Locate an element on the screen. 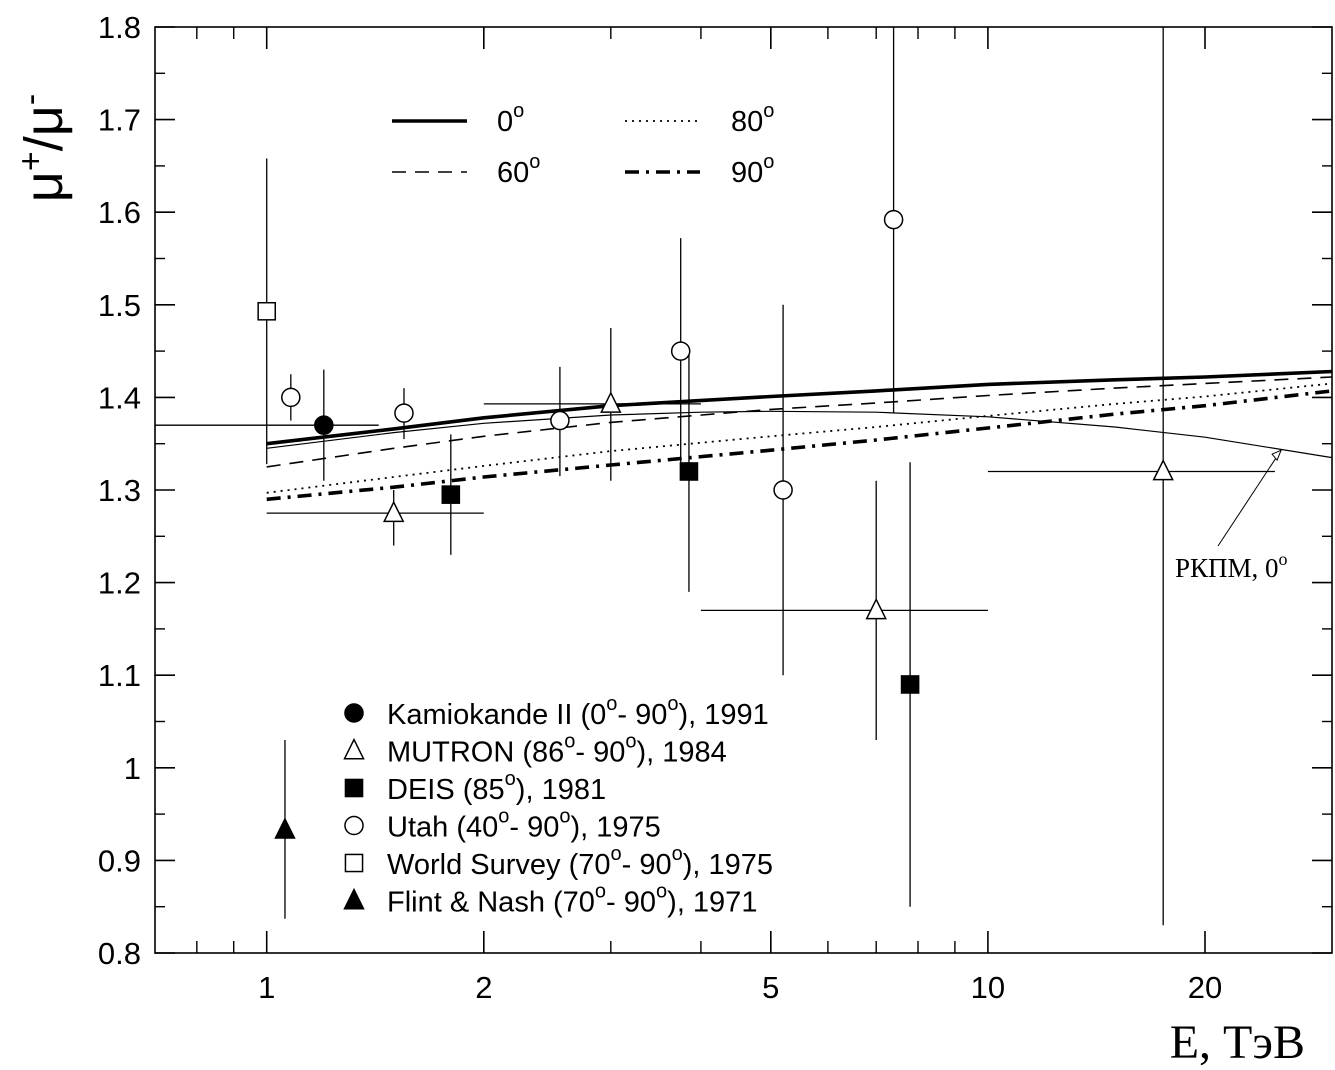  legend-series-label: World Survey (70o- 90o), 1975 is located at coordinates (580, 862).